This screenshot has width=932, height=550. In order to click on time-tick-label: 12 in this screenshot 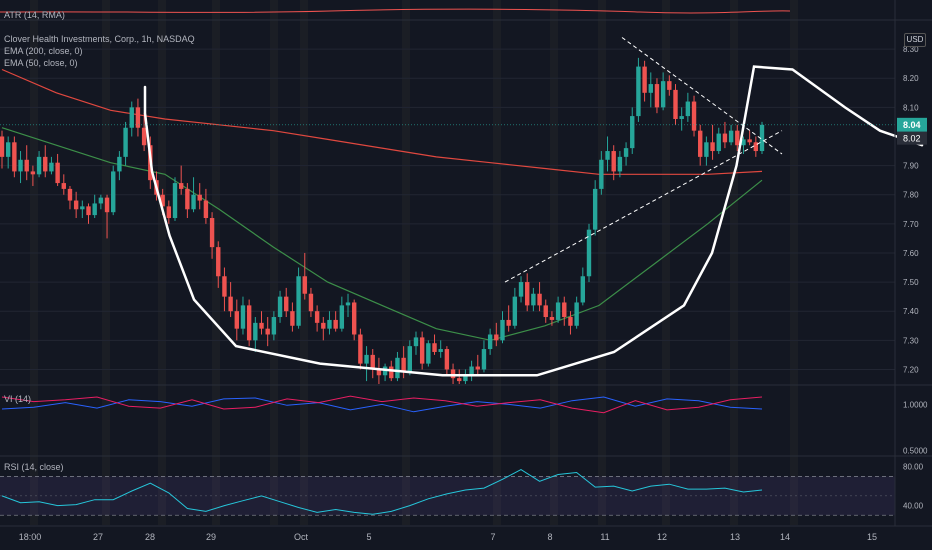, I will do `click(662, 537)`.